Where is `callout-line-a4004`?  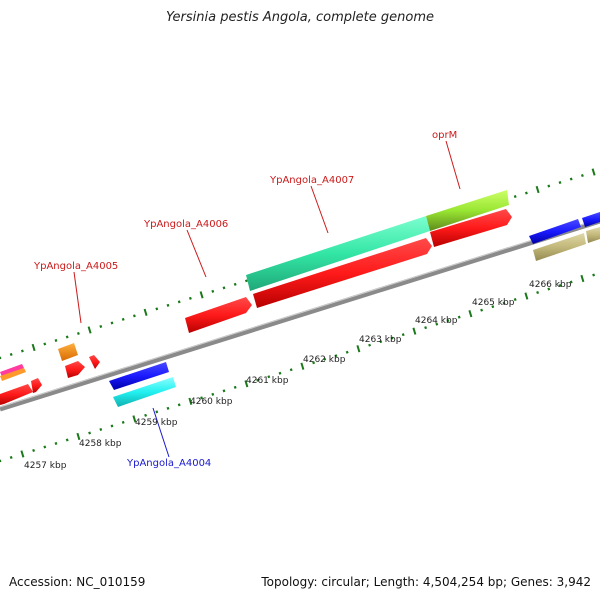
callout-line-a4004 is located at coordinates (161, 432).